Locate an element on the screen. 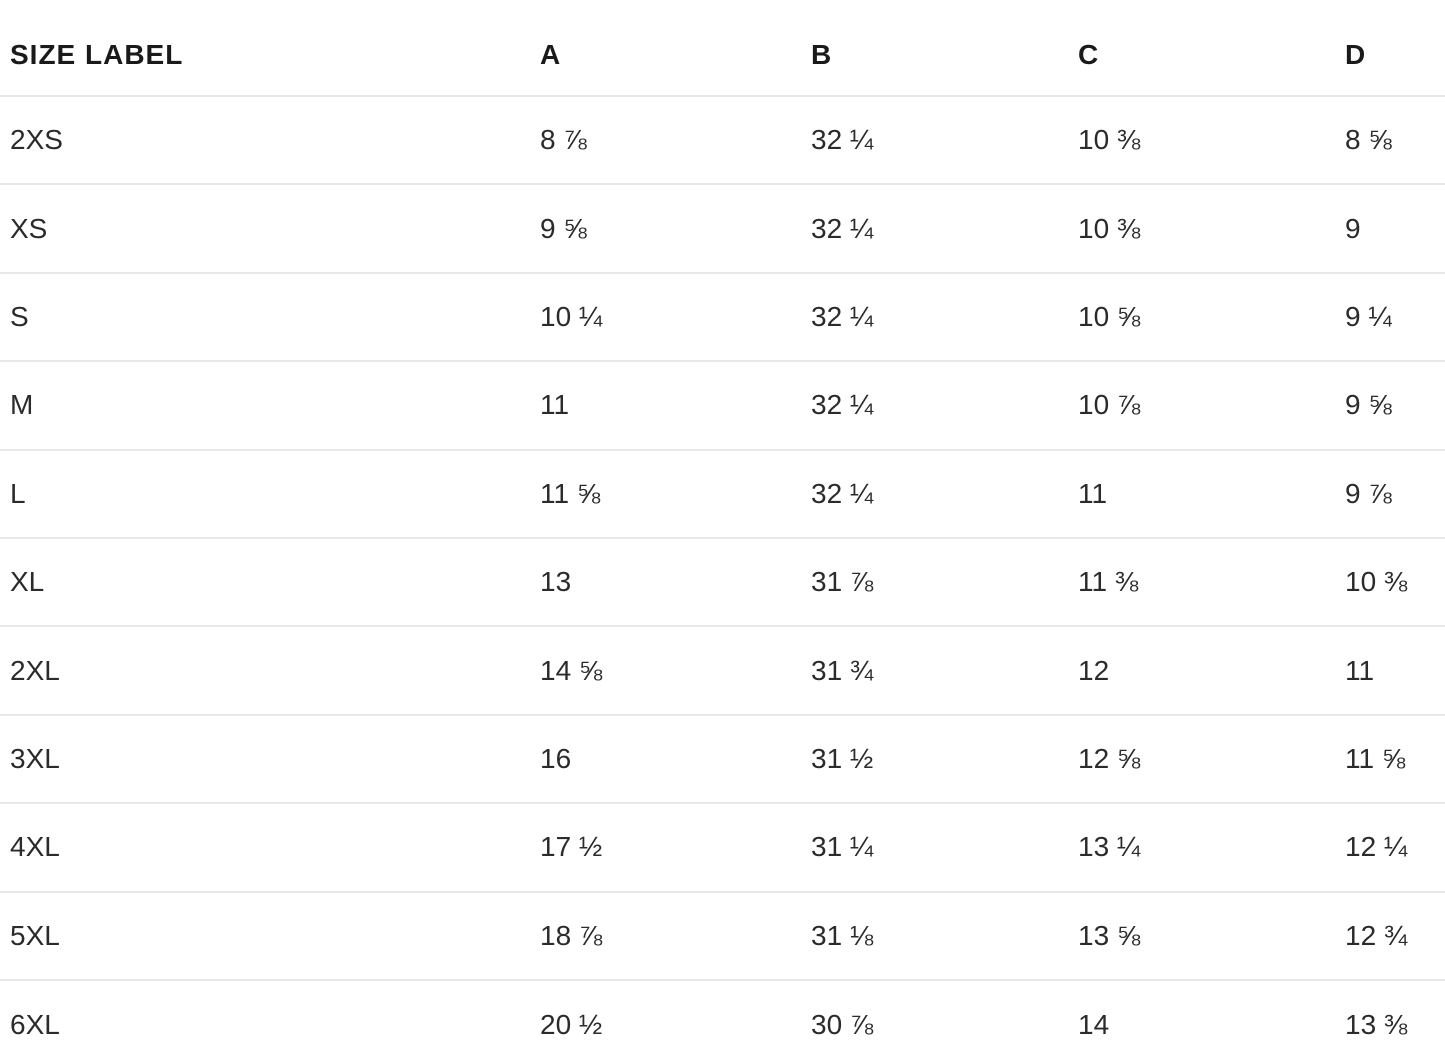 The height and width of the screenshot is (1054, 1445). size-label-cell: XS is located at coordinates (29, 228).